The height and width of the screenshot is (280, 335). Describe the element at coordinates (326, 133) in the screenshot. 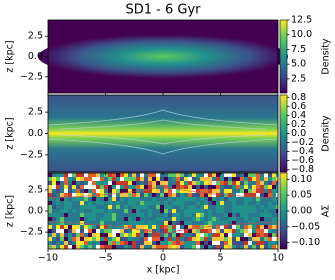

I see `colorbar-label: Density` at that location.